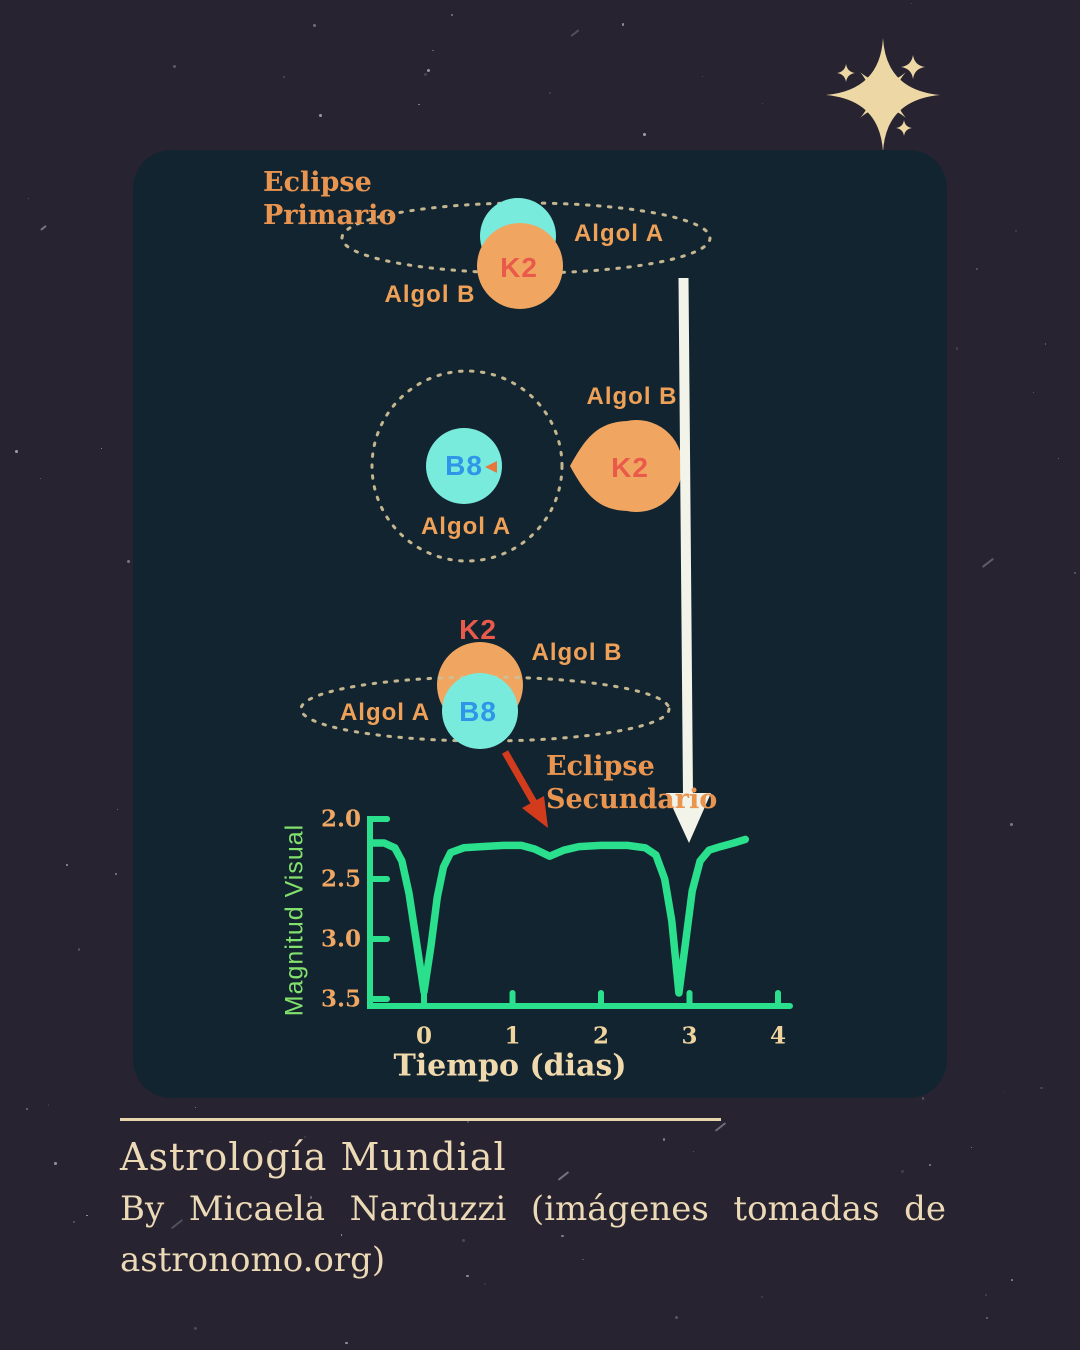 This screenshot has width=1080, height=1350. I want to click on y-tick-label: 2.0, so click(340, 819).